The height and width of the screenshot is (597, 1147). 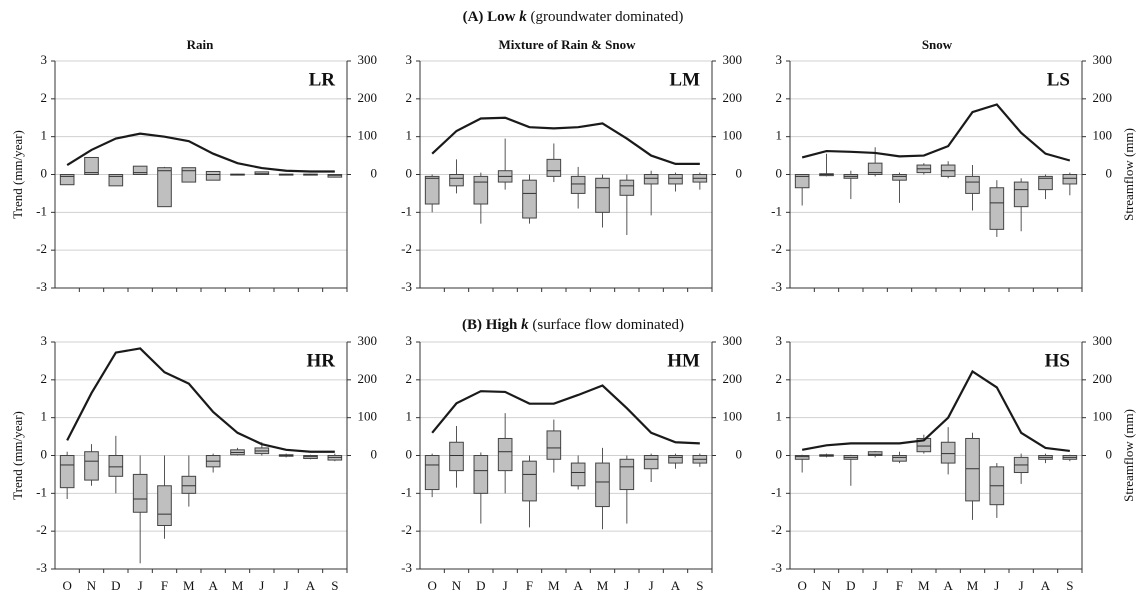 I want to click on panel-label: HS, so click(x=1057, y=360).